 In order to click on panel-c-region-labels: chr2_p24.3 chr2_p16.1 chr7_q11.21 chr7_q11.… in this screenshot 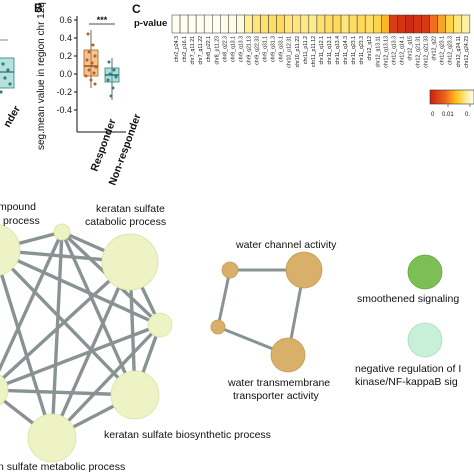, I will do `click(322, 52)`.